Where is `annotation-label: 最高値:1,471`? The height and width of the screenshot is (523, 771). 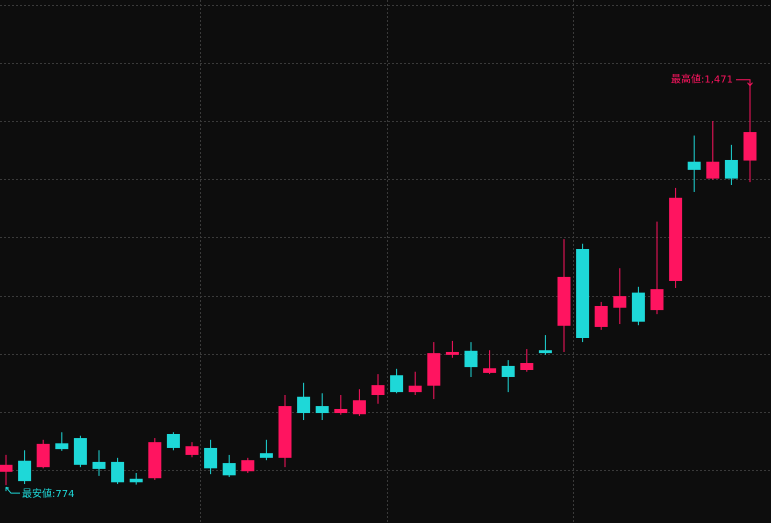 annotation-label: 最高値:1,471 is located at coordinates (702, 79).